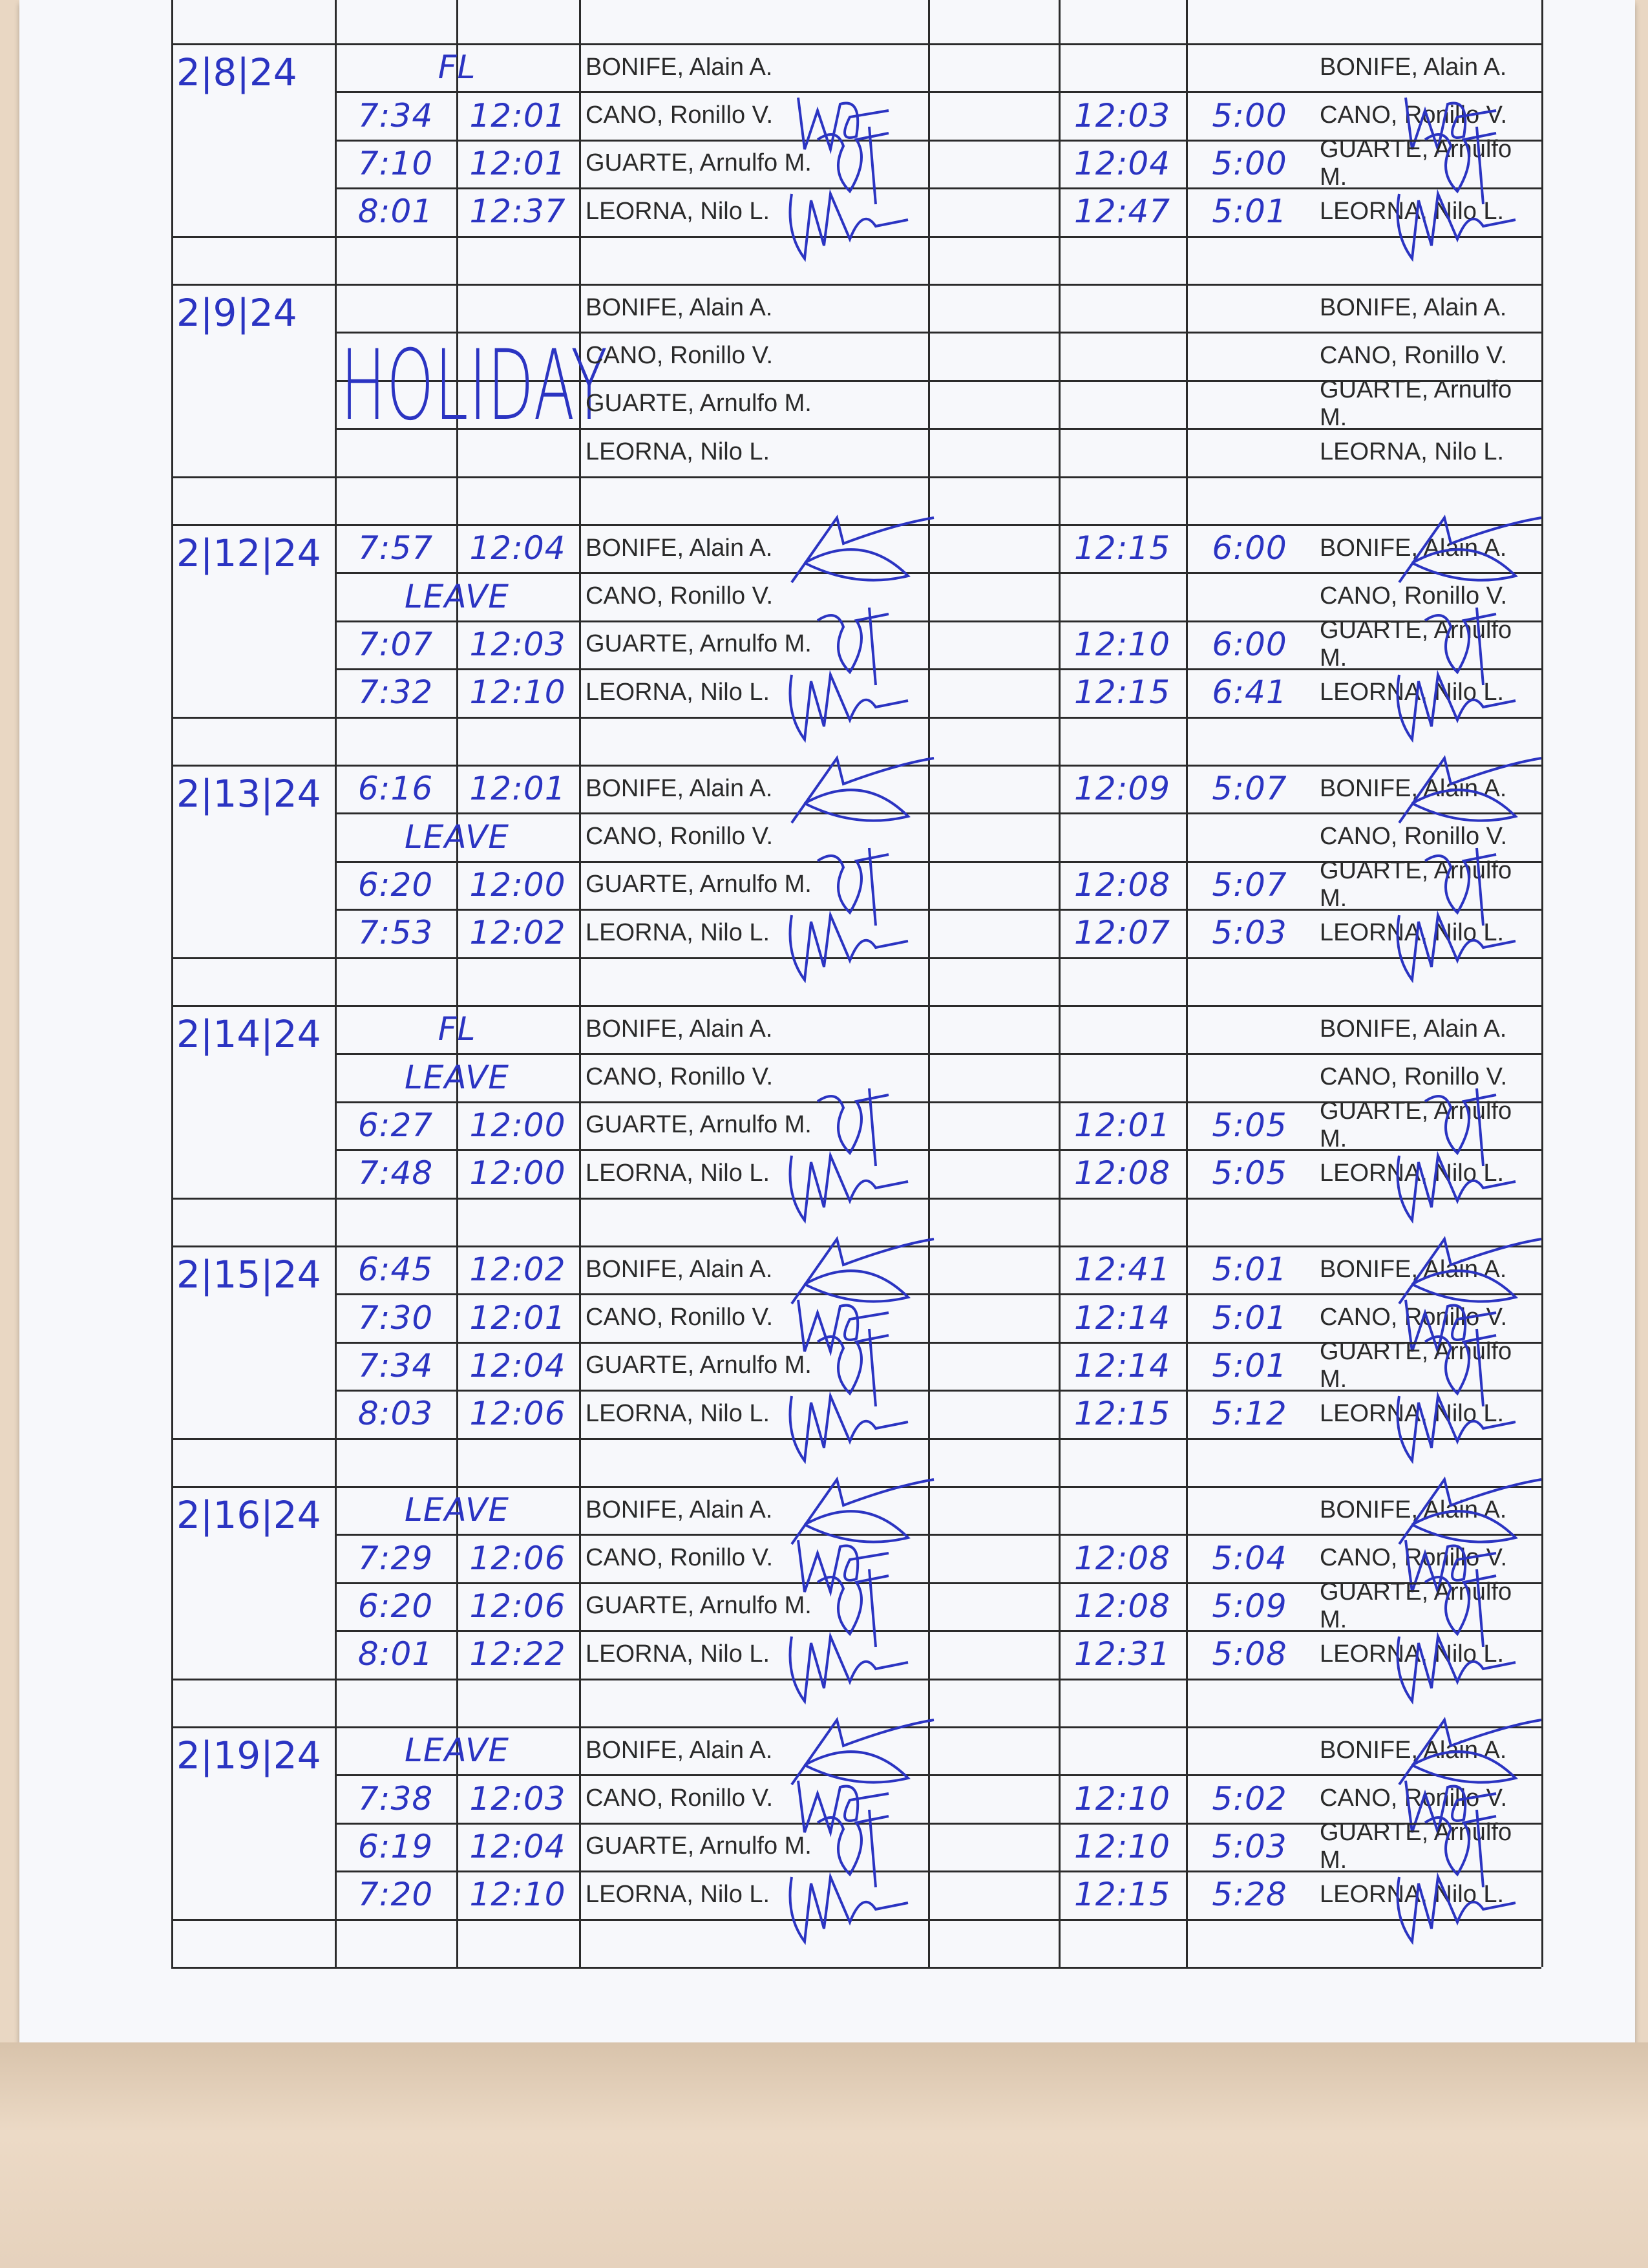 The image size is (1648, 2268). I want to click on am-time-in: 7:30, so click(395, 1317).